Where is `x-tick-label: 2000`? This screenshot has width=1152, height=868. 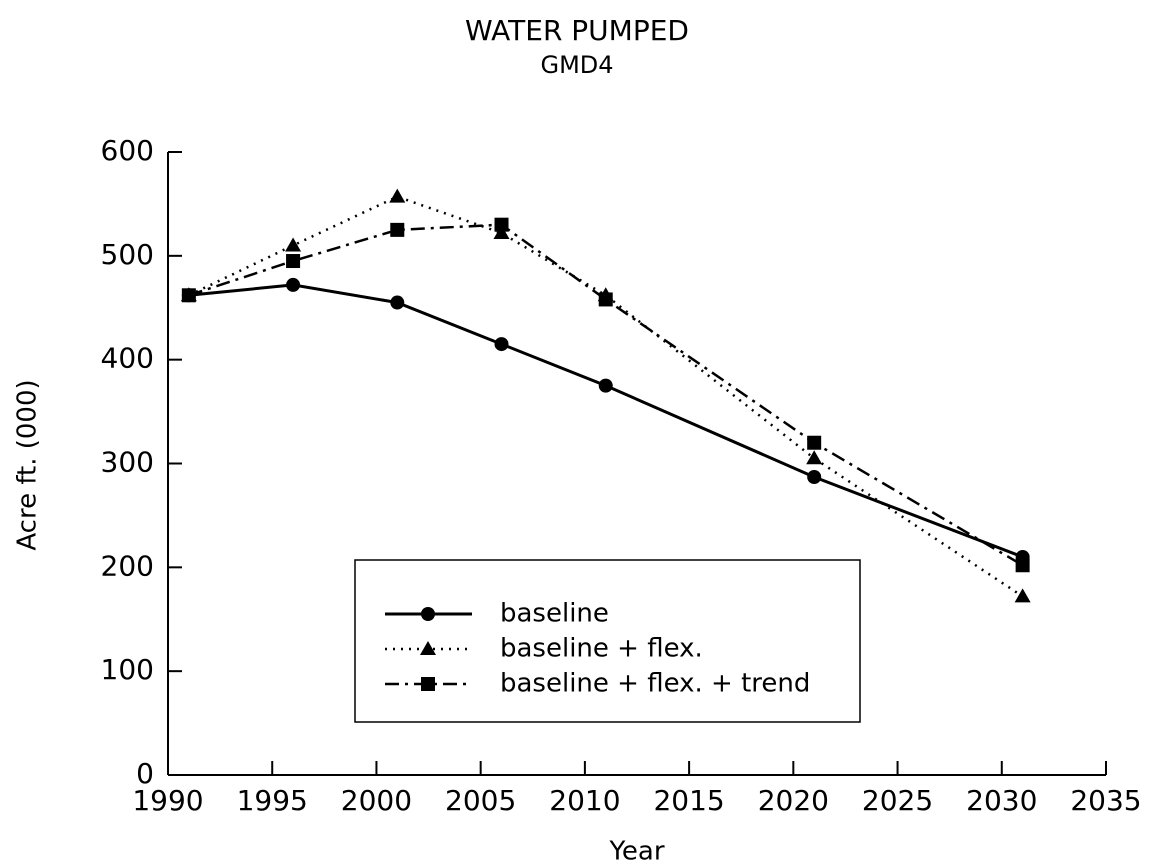
x-tick-label: 2000 is located at coordinates (376, 800).